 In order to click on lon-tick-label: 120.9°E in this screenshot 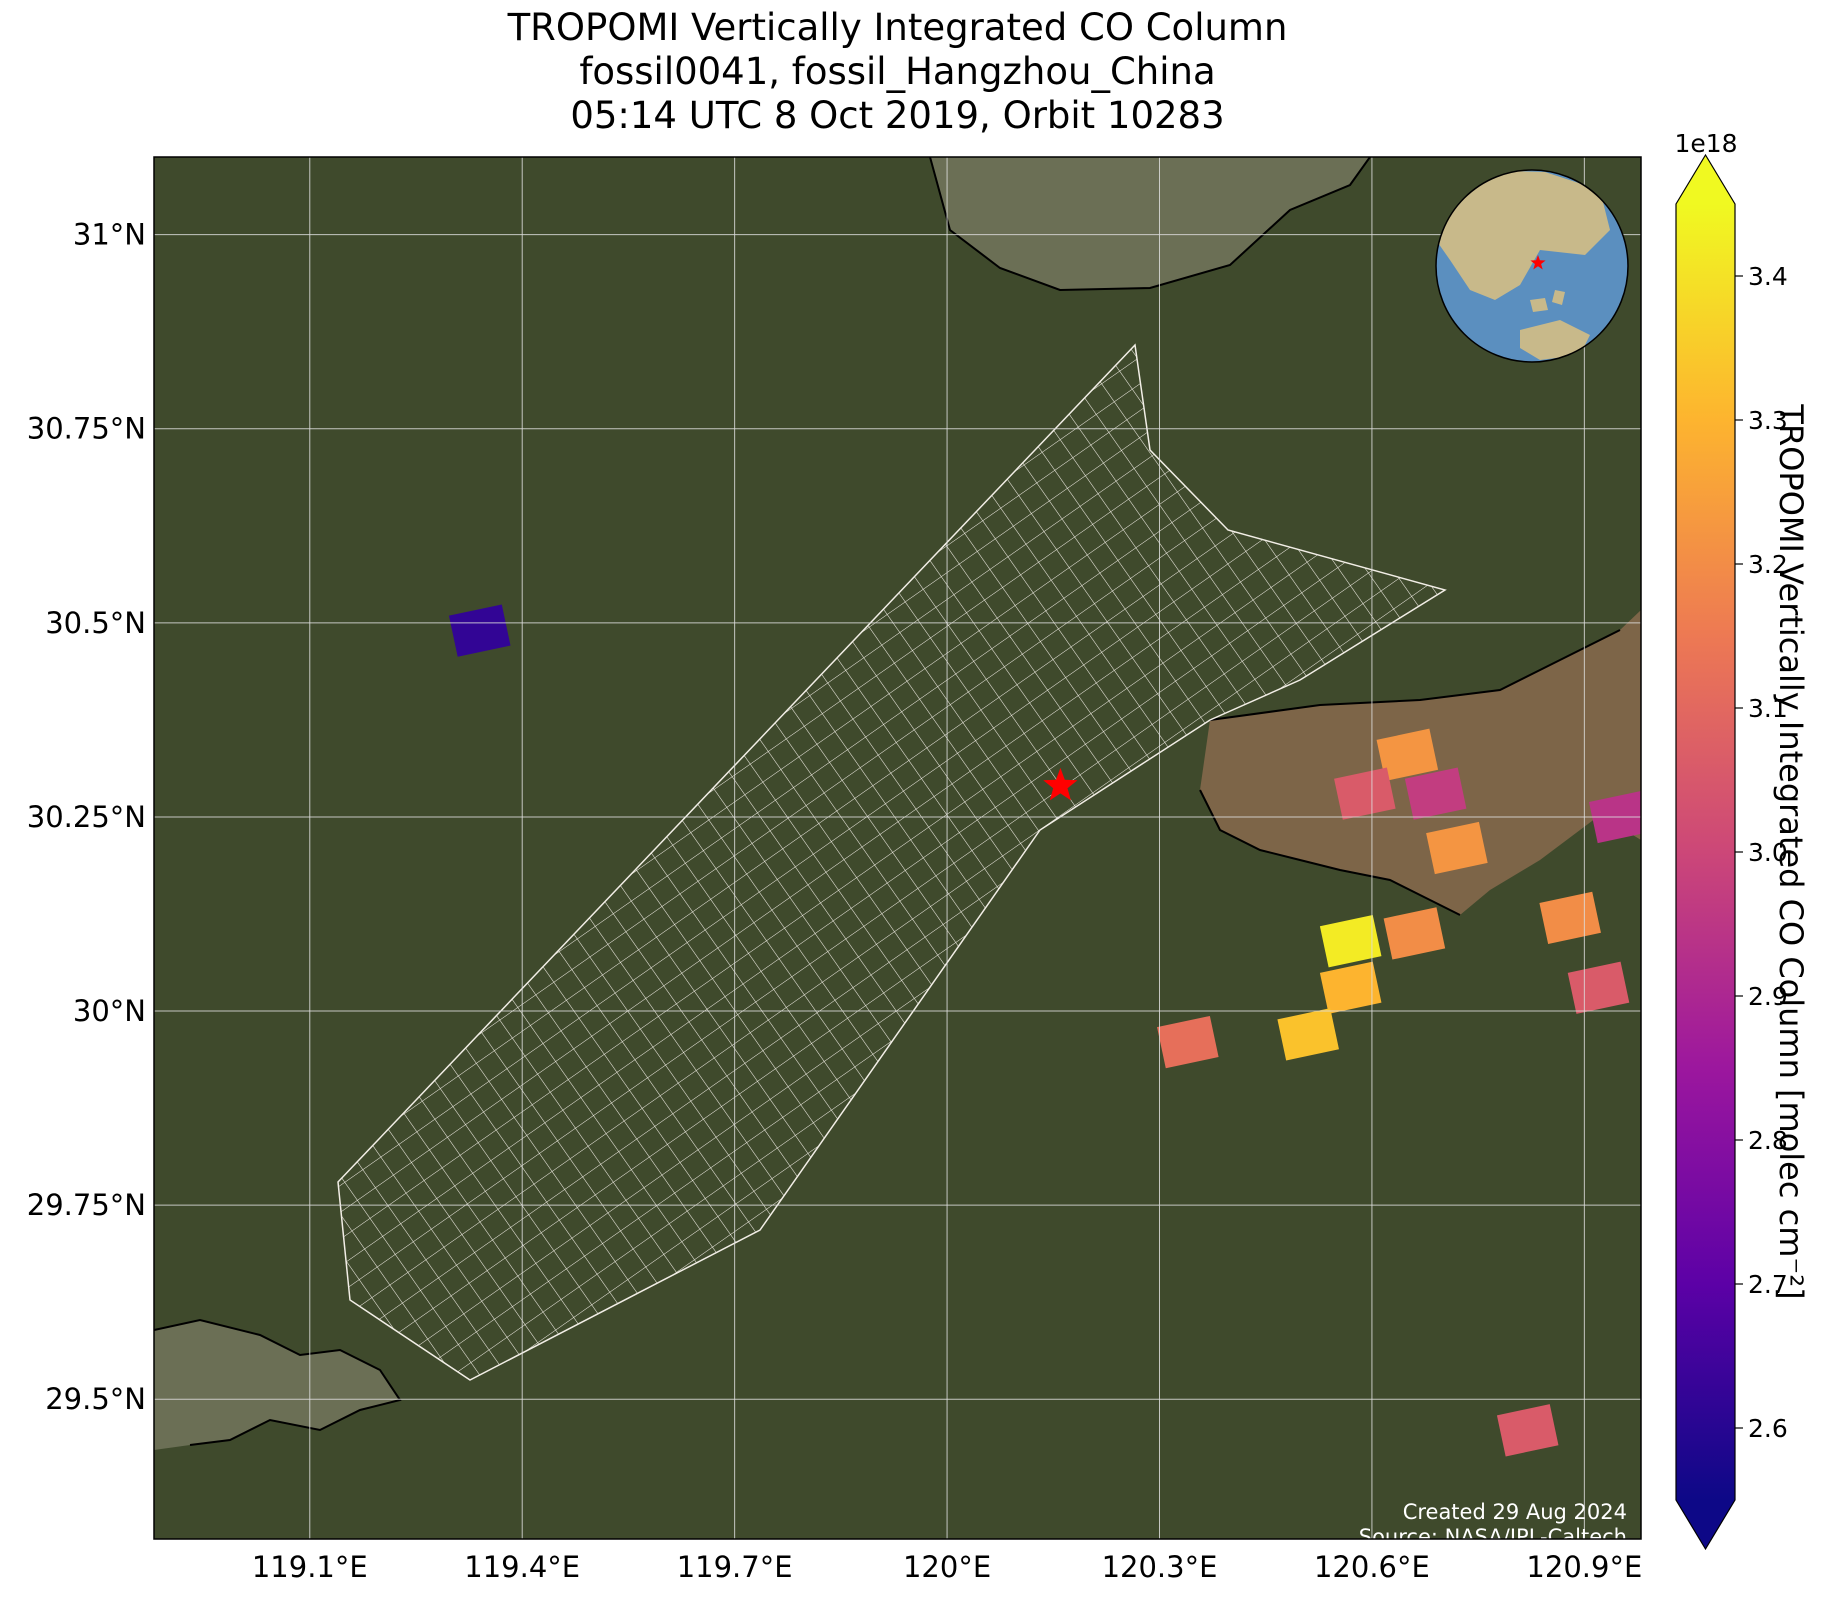, I will do `click(1584, 1567)`.